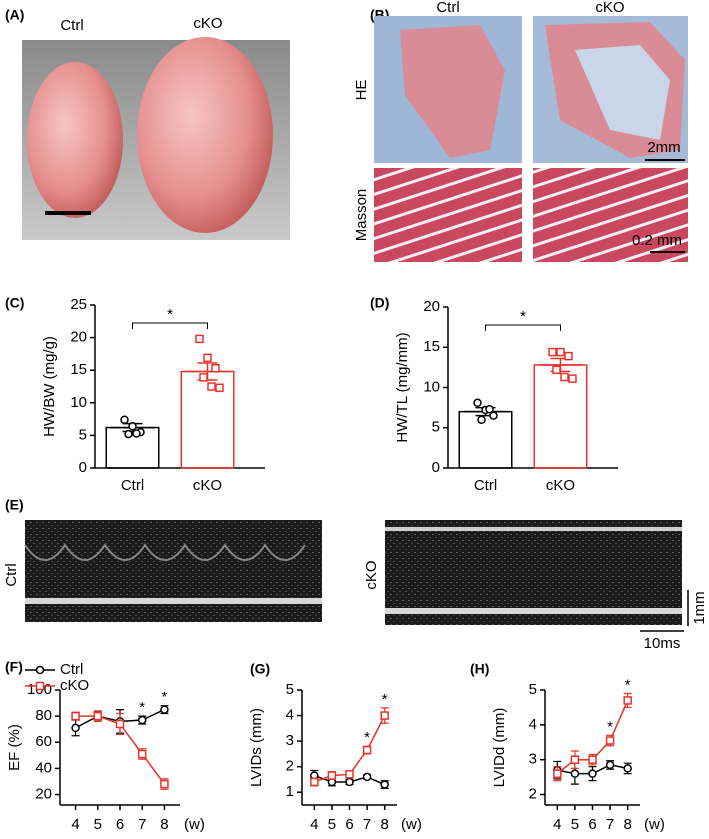  Describe the element at coordinates (479, 669) in the screenshot. I see `panel-label: (H)` at that location.